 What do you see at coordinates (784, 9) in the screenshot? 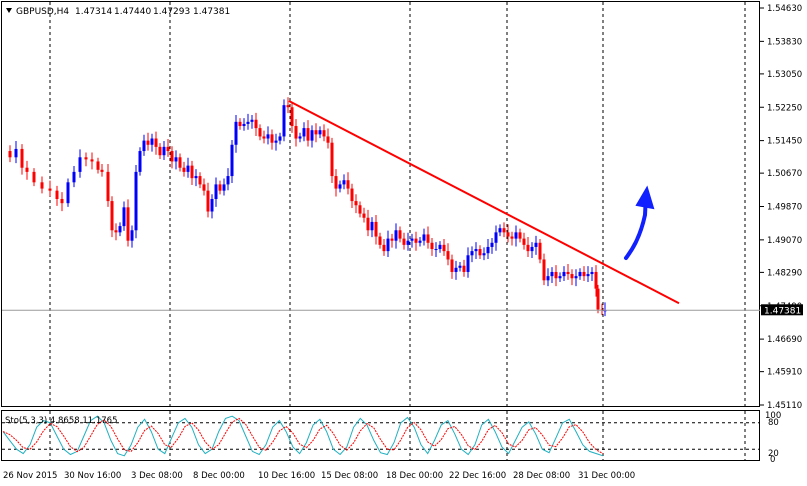
I see `price-tick-label: 1.54630` at bounding box center [784, 9].